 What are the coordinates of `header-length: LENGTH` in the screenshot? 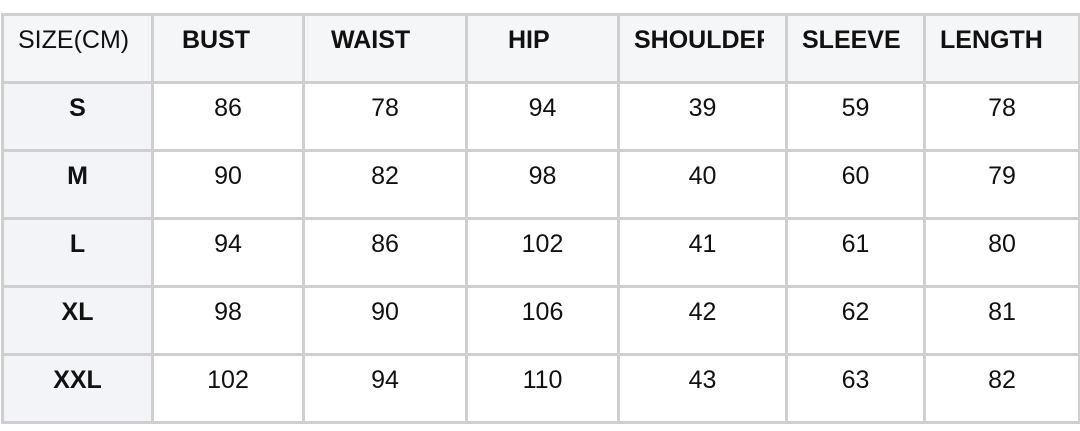 It's located at (1001, 48).